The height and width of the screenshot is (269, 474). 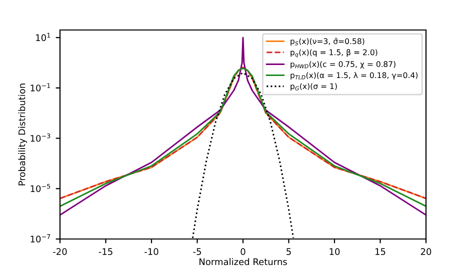 I want to click on y-tick-label: 10$^{−1}$, so click(x=40, y=87).